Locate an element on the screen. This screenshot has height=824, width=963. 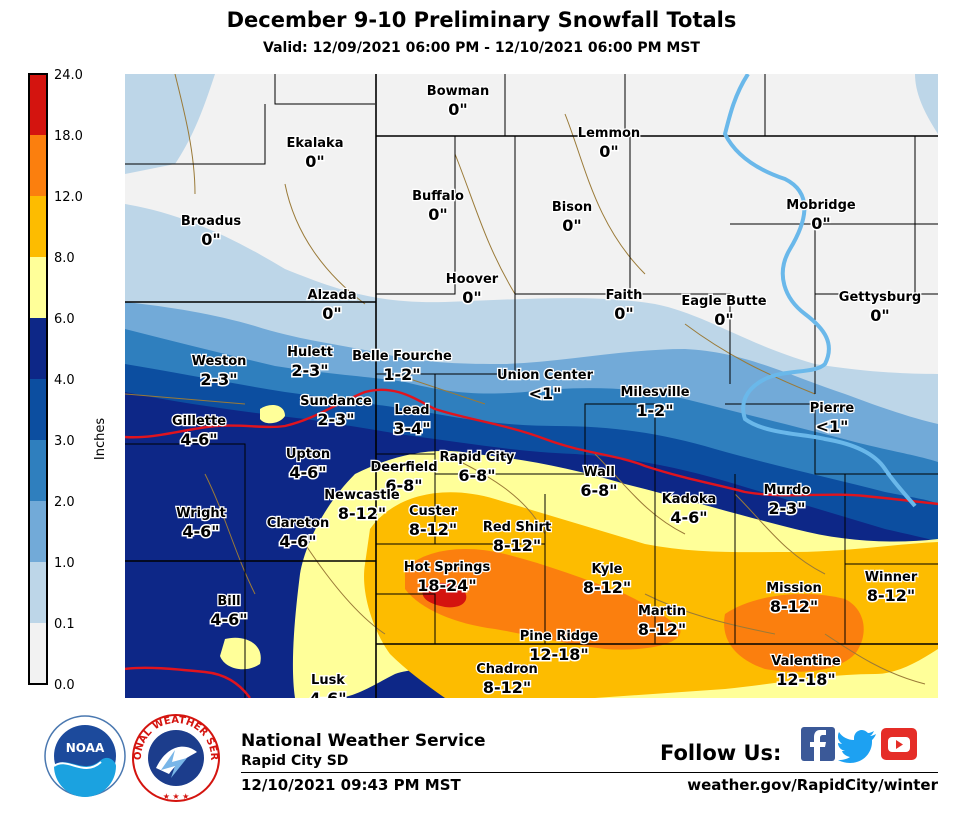
town-name: Bill is located at coordinates (228, 601).